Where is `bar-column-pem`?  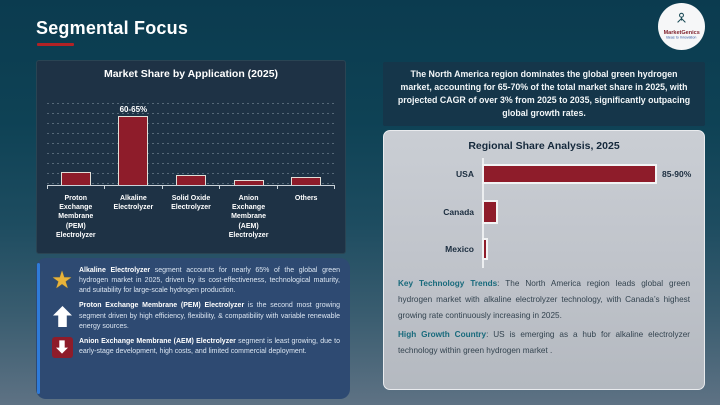
bar-column-pem is located at coordinates (76, 178).